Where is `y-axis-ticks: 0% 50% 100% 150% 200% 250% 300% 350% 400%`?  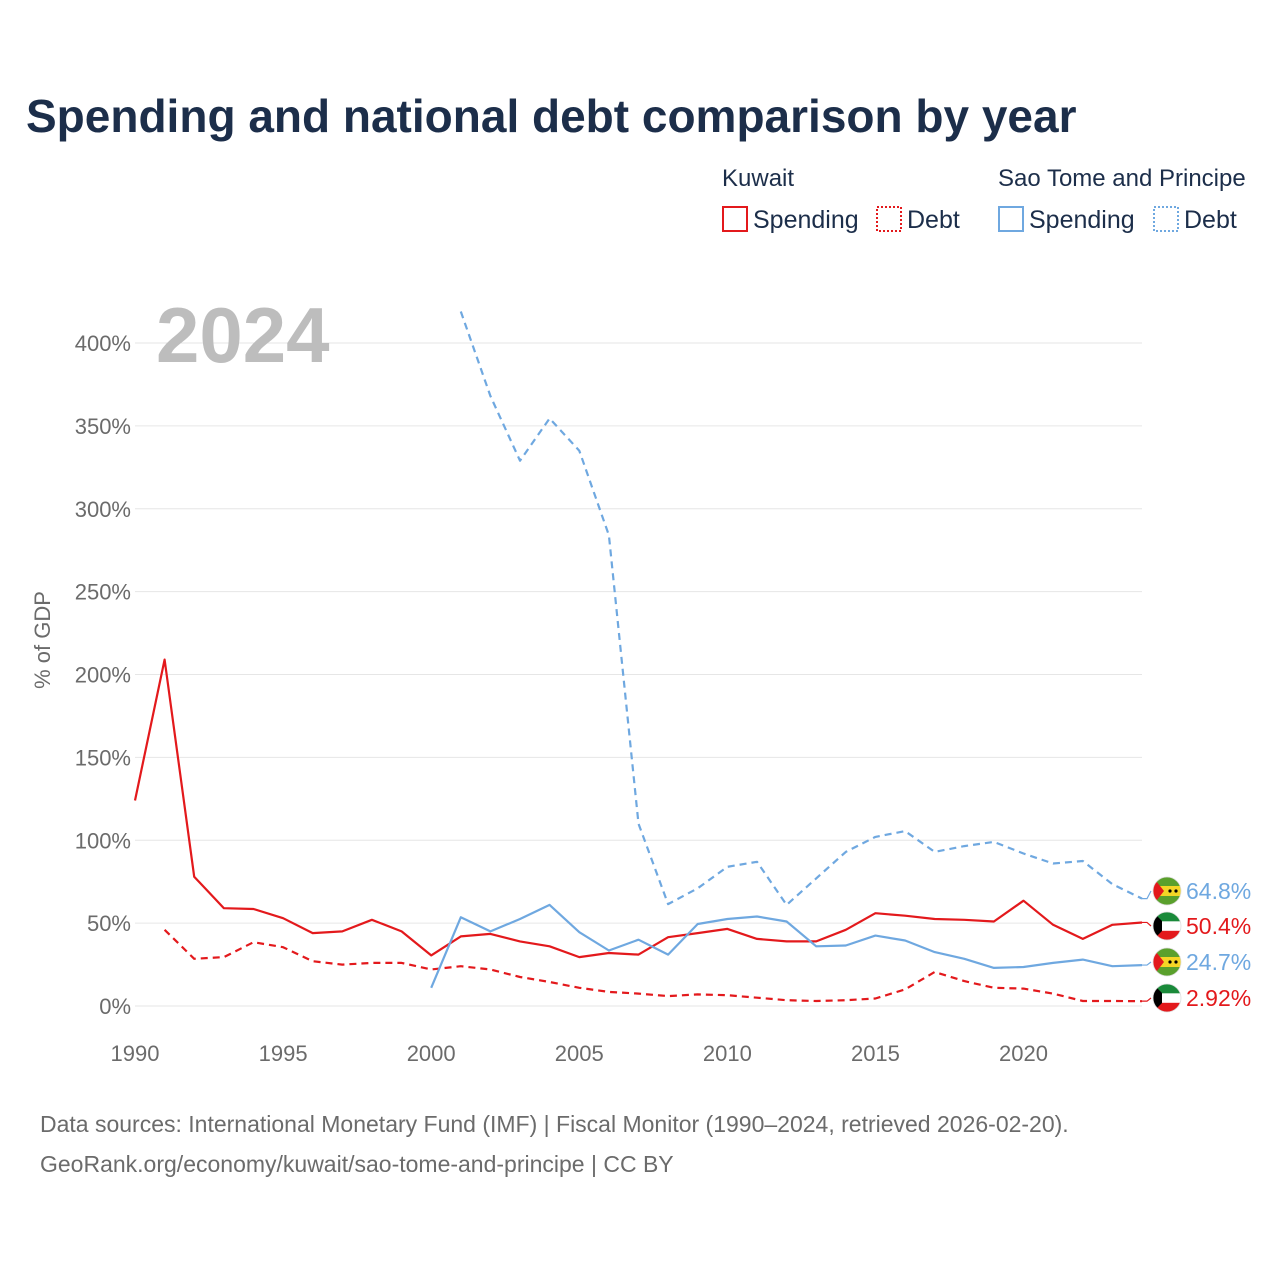
y-axis-ticks: 0% 50% 100% 150% 200% 250% 300% 350% 400% is located at coordinates (103, 675).